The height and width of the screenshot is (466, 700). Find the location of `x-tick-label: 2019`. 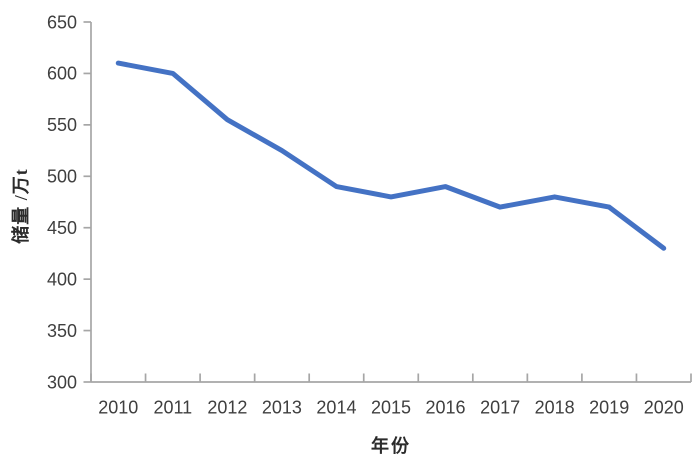

x-tick-label: 2019 is located at coordinates (609, 407).